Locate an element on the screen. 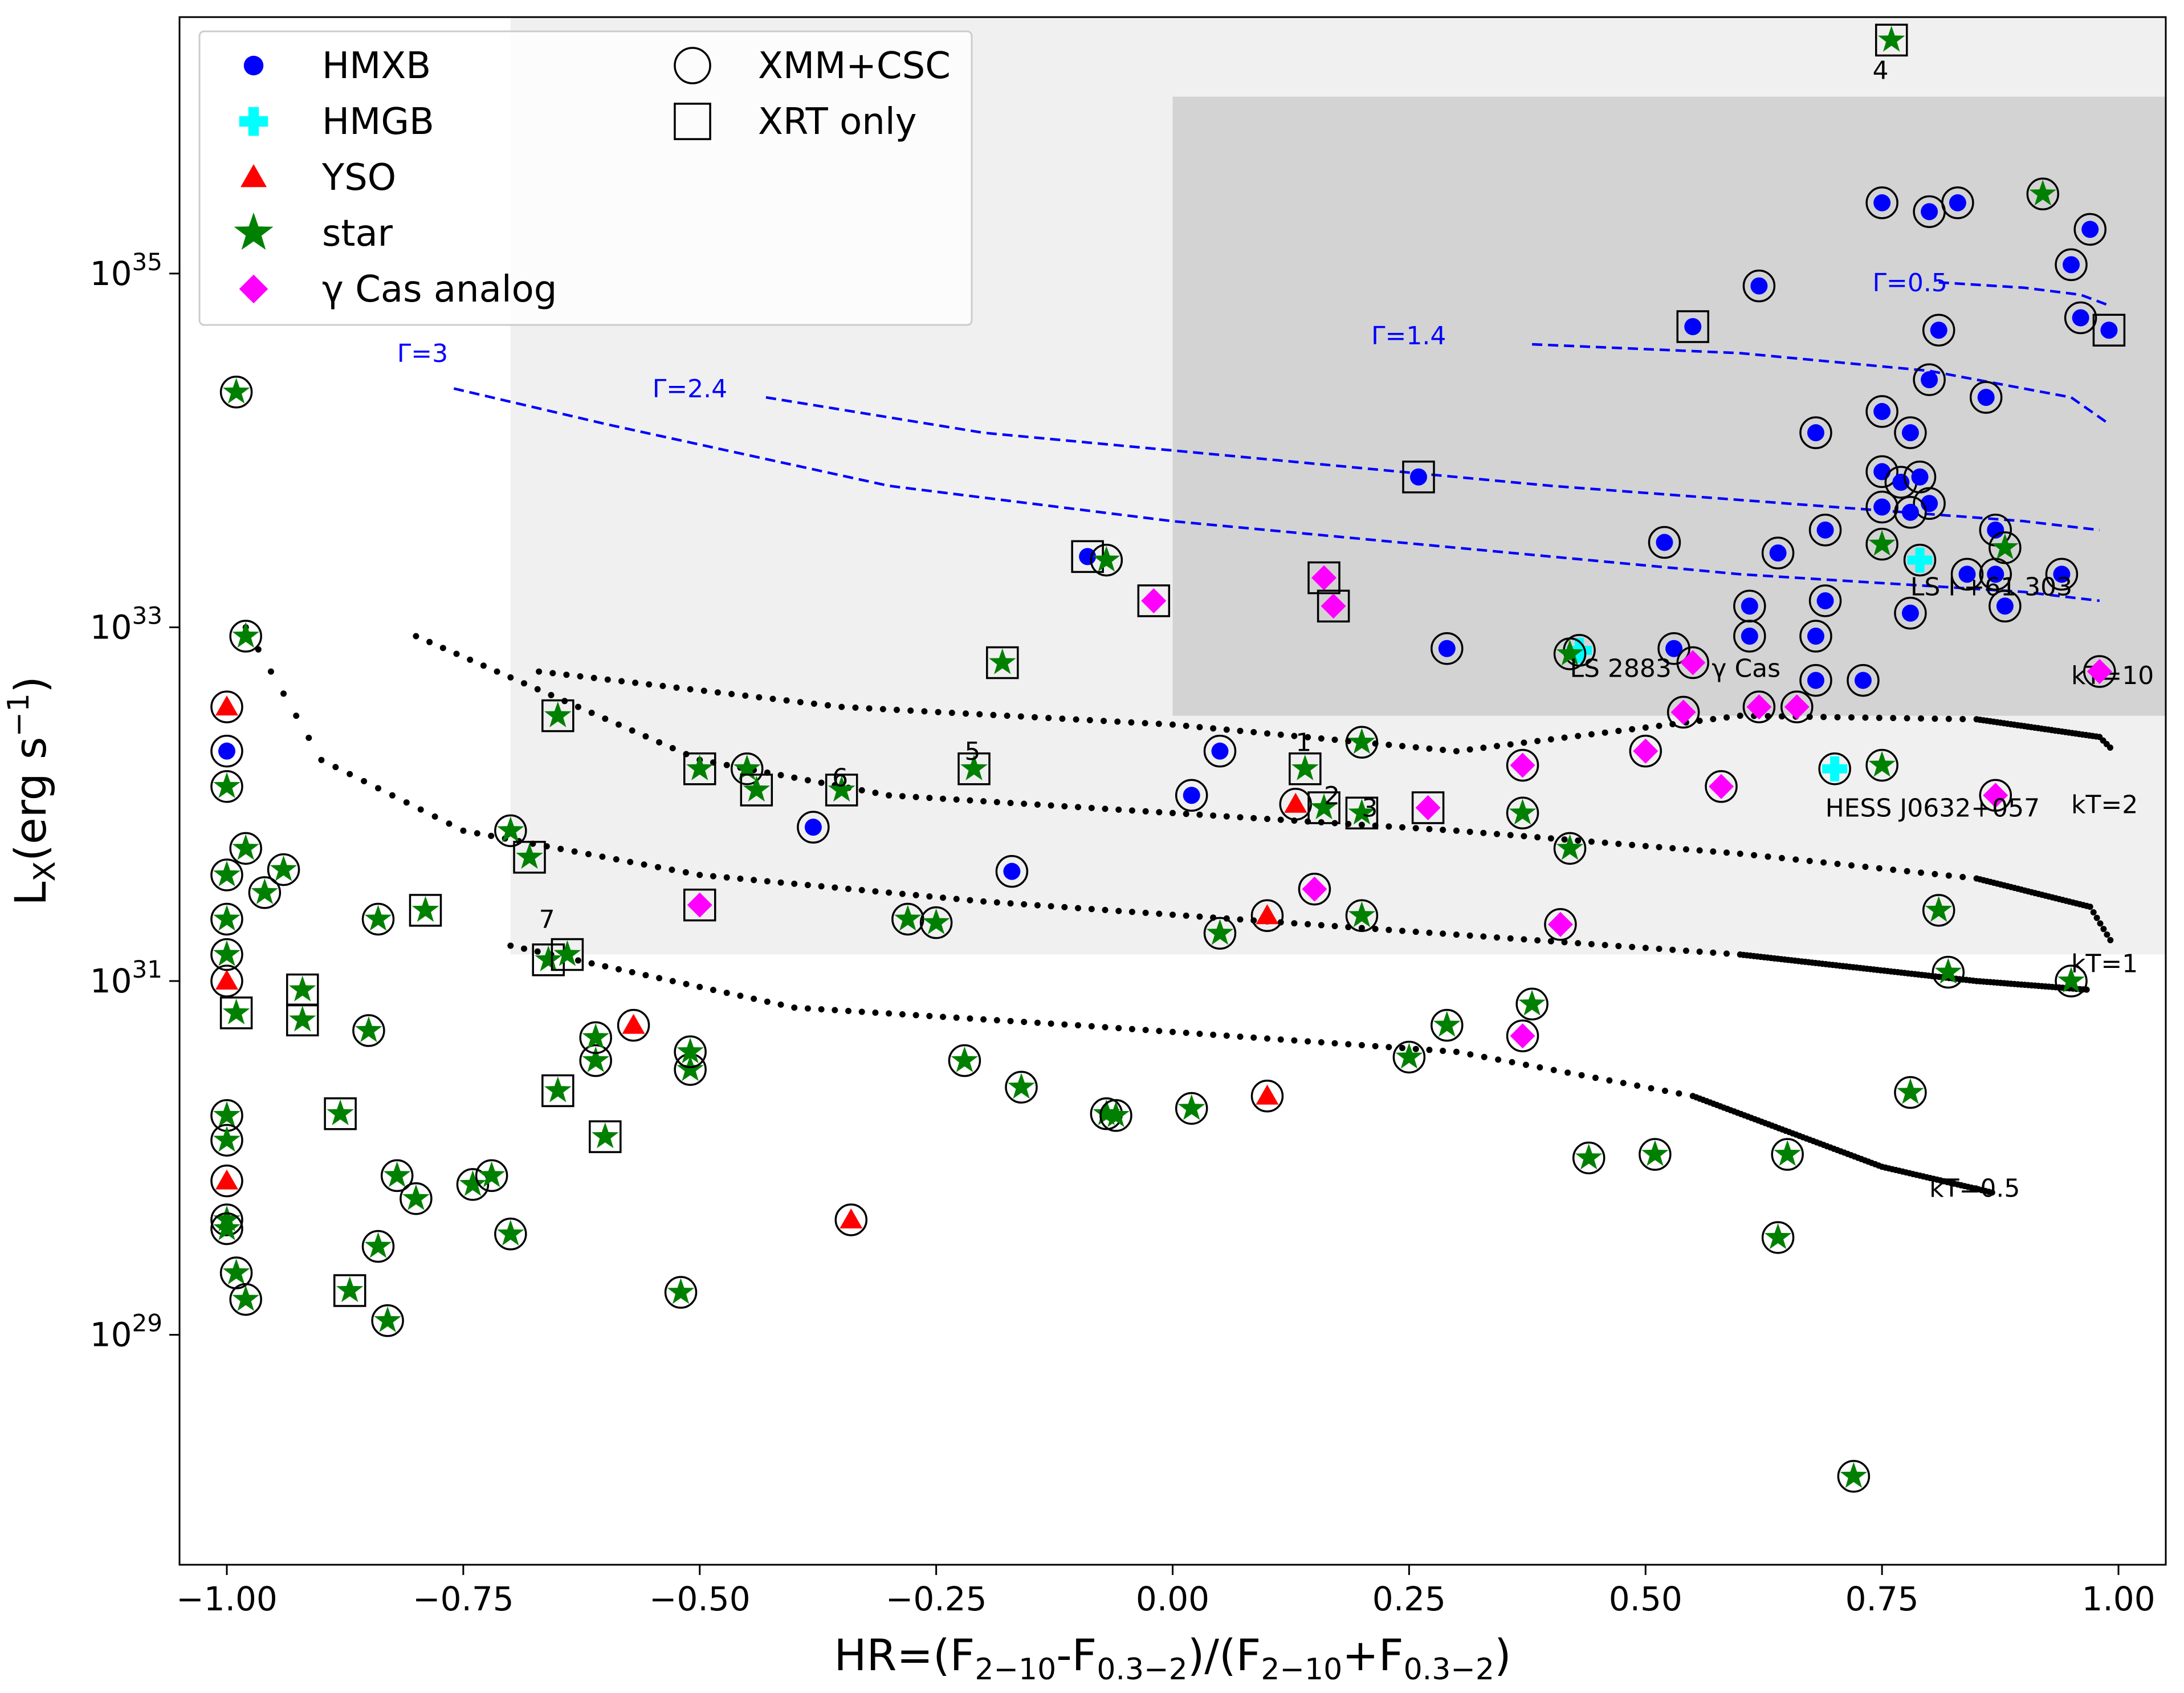  x-tick-label: −1.00 is located at coordinates (227, 1599).